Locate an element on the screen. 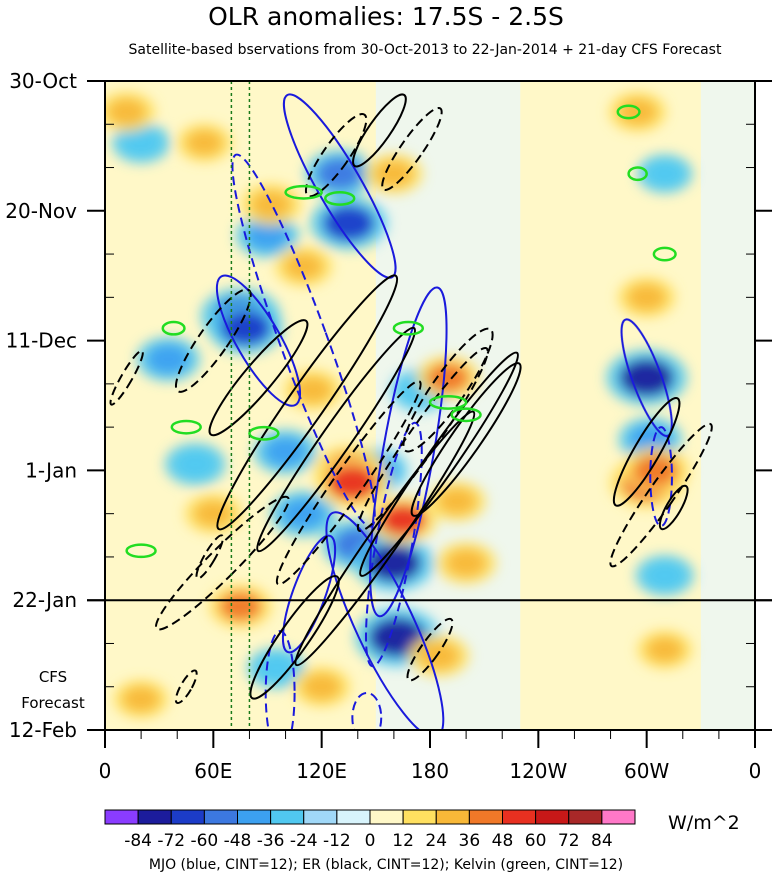  forecast-label-line-1: CFS is located at coordinates (53, 677).